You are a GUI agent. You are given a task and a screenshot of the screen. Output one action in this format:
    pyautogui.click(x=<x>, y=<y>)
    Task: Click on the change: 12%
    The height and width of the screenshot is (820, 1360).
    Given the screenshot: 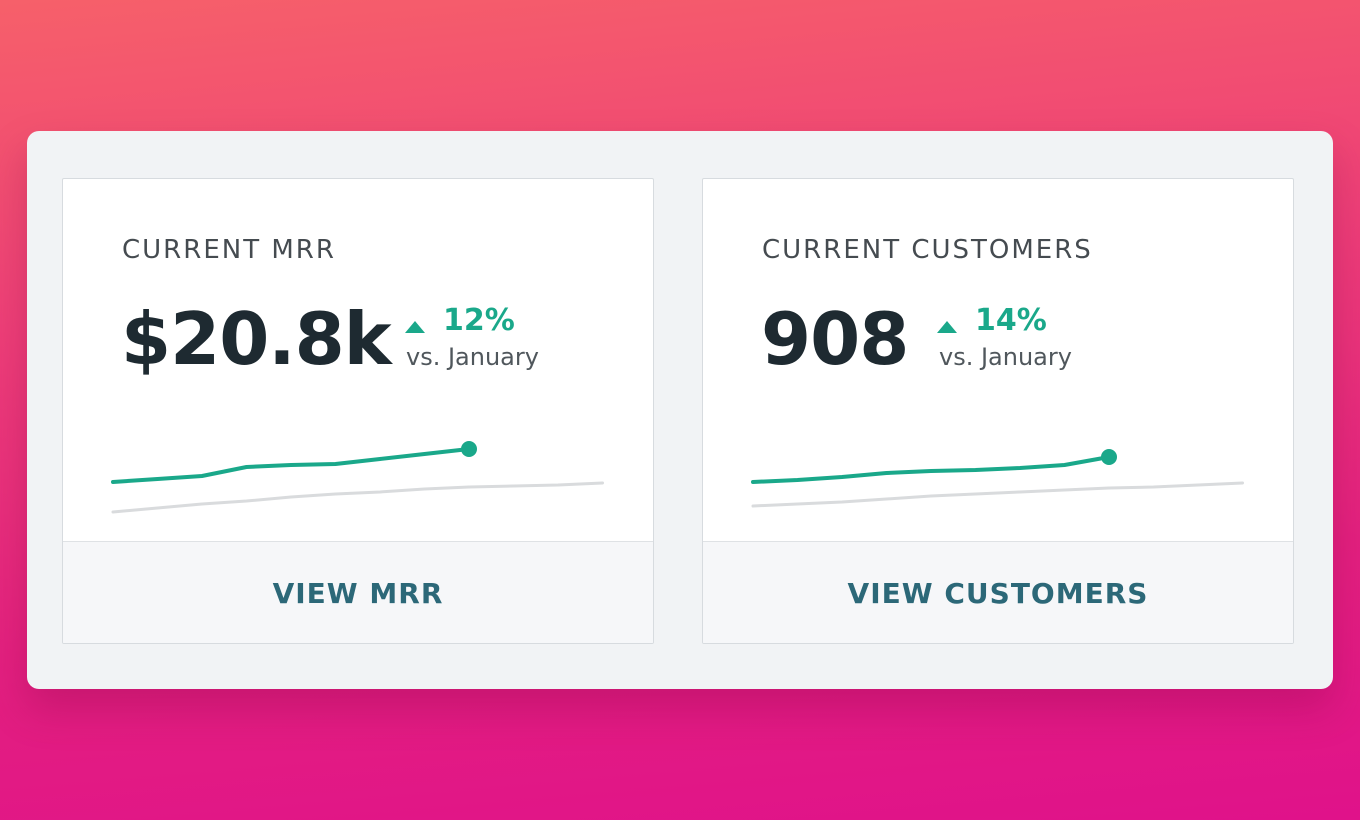 What is the action you would take?
    pyautogui.click(x=479, y=320)
    